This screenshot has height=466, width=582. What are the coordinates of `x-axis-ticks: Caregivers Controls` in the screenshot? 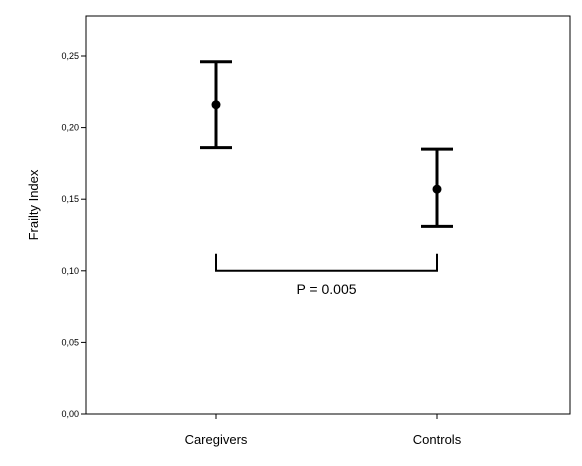 It's located at (323, 430).